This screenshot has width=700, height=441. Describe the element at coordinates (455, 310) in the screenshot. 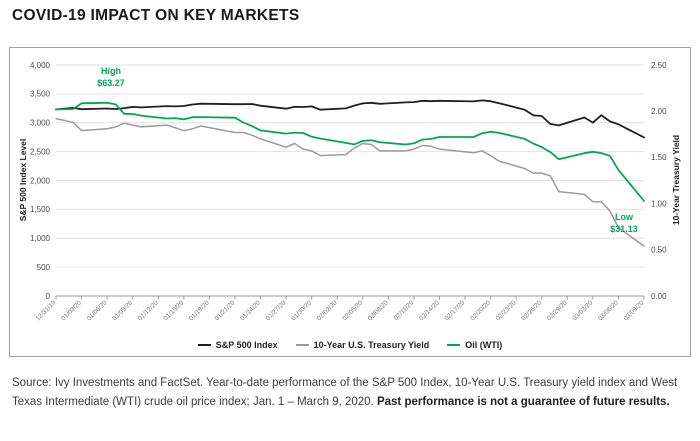

I see `x-axis-tick-label: 02/17/20` at that location.